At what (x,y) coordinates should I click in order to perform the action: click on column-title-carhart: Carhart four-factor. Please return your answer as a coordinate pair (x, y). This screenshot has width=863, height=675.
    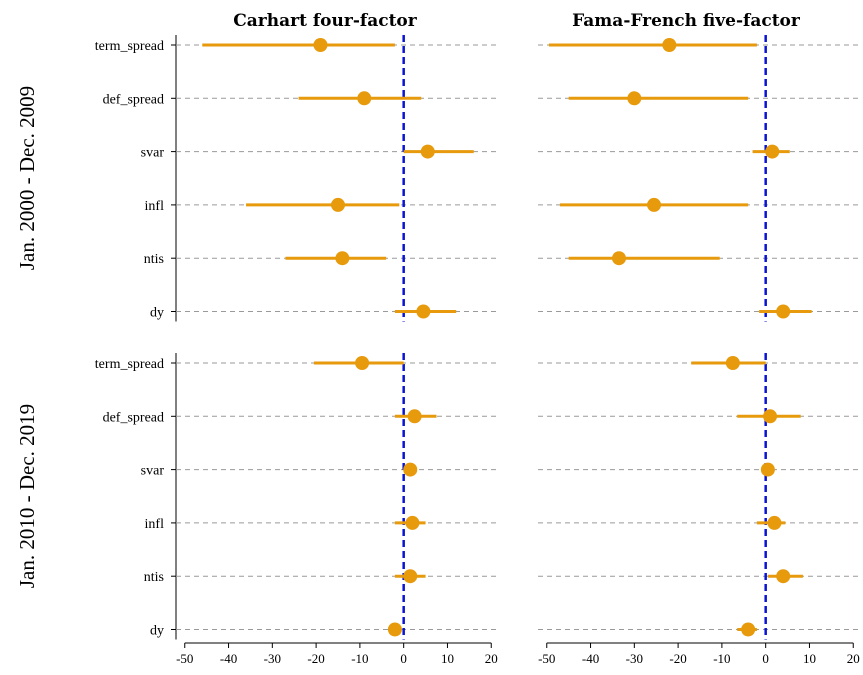
    Looking at the image, I should click on (325, 21).